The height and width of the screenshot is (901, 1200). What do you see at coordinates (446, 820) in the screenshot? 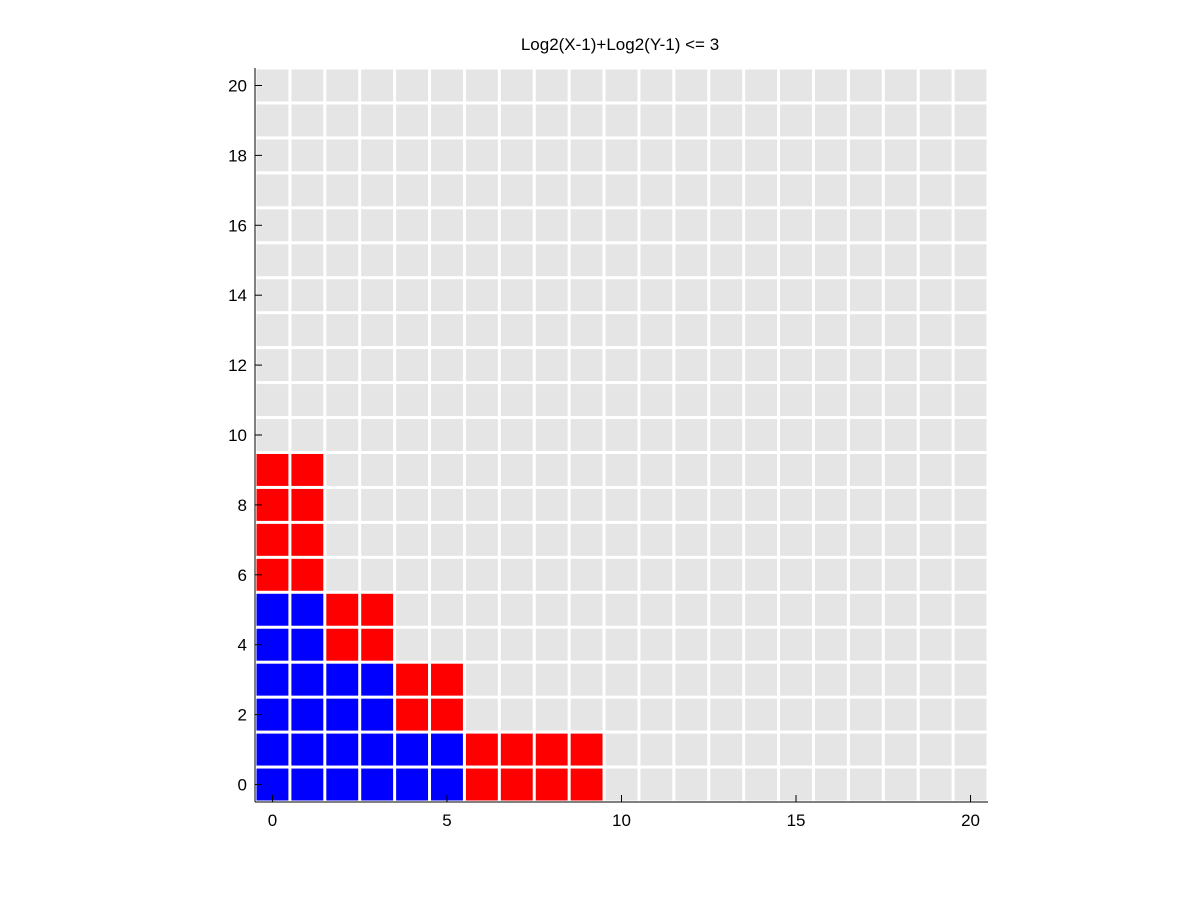
I see `x-tick-label: 5` at bounding box center [446, 820].